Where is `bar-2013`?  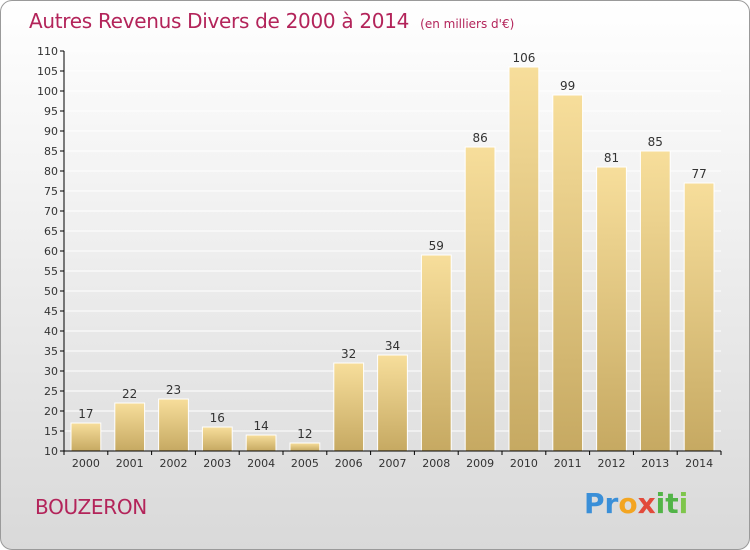
bar-2013 is located at coordinates (655, 301).